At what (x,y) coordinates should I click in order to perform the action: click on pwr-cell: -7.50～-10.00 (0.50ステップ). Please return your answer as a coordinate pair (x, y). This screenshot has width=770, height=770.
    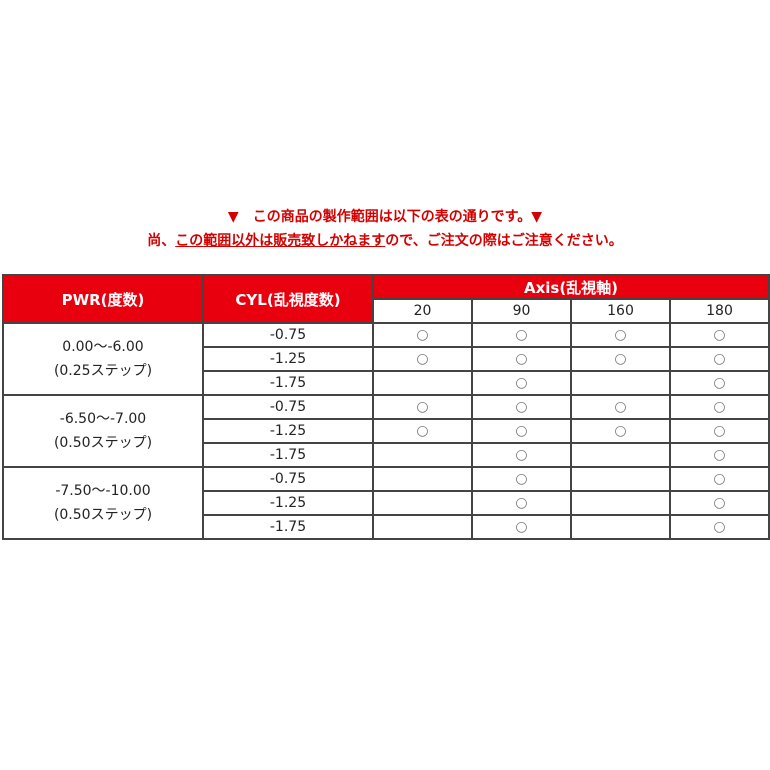
    Looking at the image, I should click on (103, 503).